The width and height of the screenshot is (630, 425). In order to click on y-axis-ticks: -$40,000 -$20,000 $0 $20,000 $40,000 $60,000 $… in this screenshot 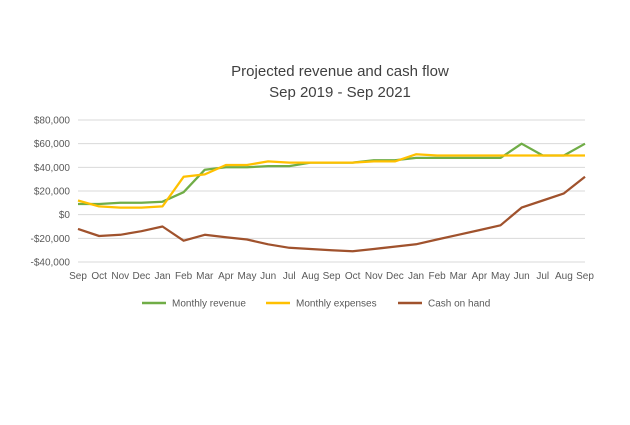, I will do `click(51, 192)`.